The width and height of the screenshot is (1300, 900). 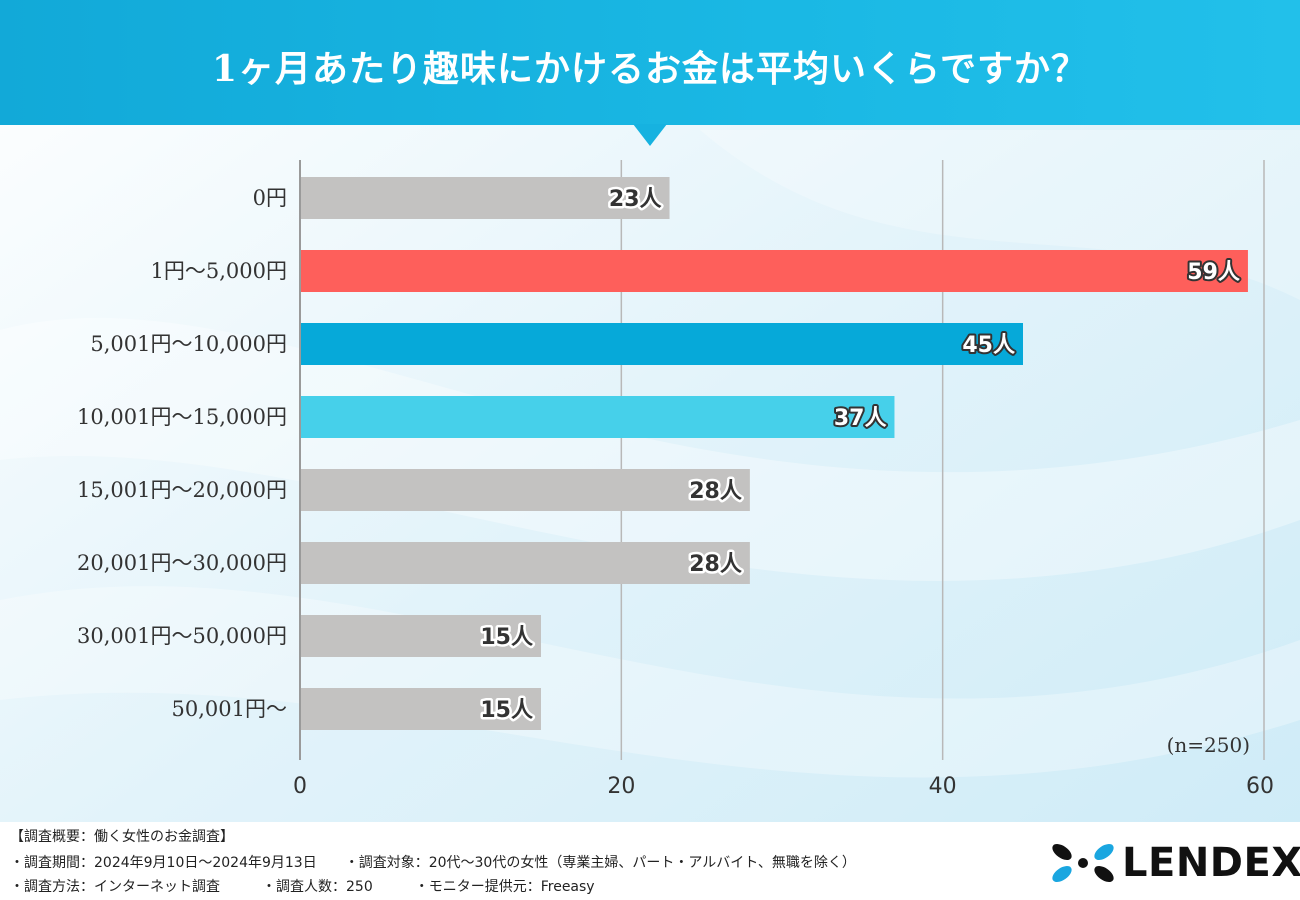 What do you see at coordinates (943, 786) in the screenshot?
I see `x-tick-label-40: 40` at bounding box center [943, 786].